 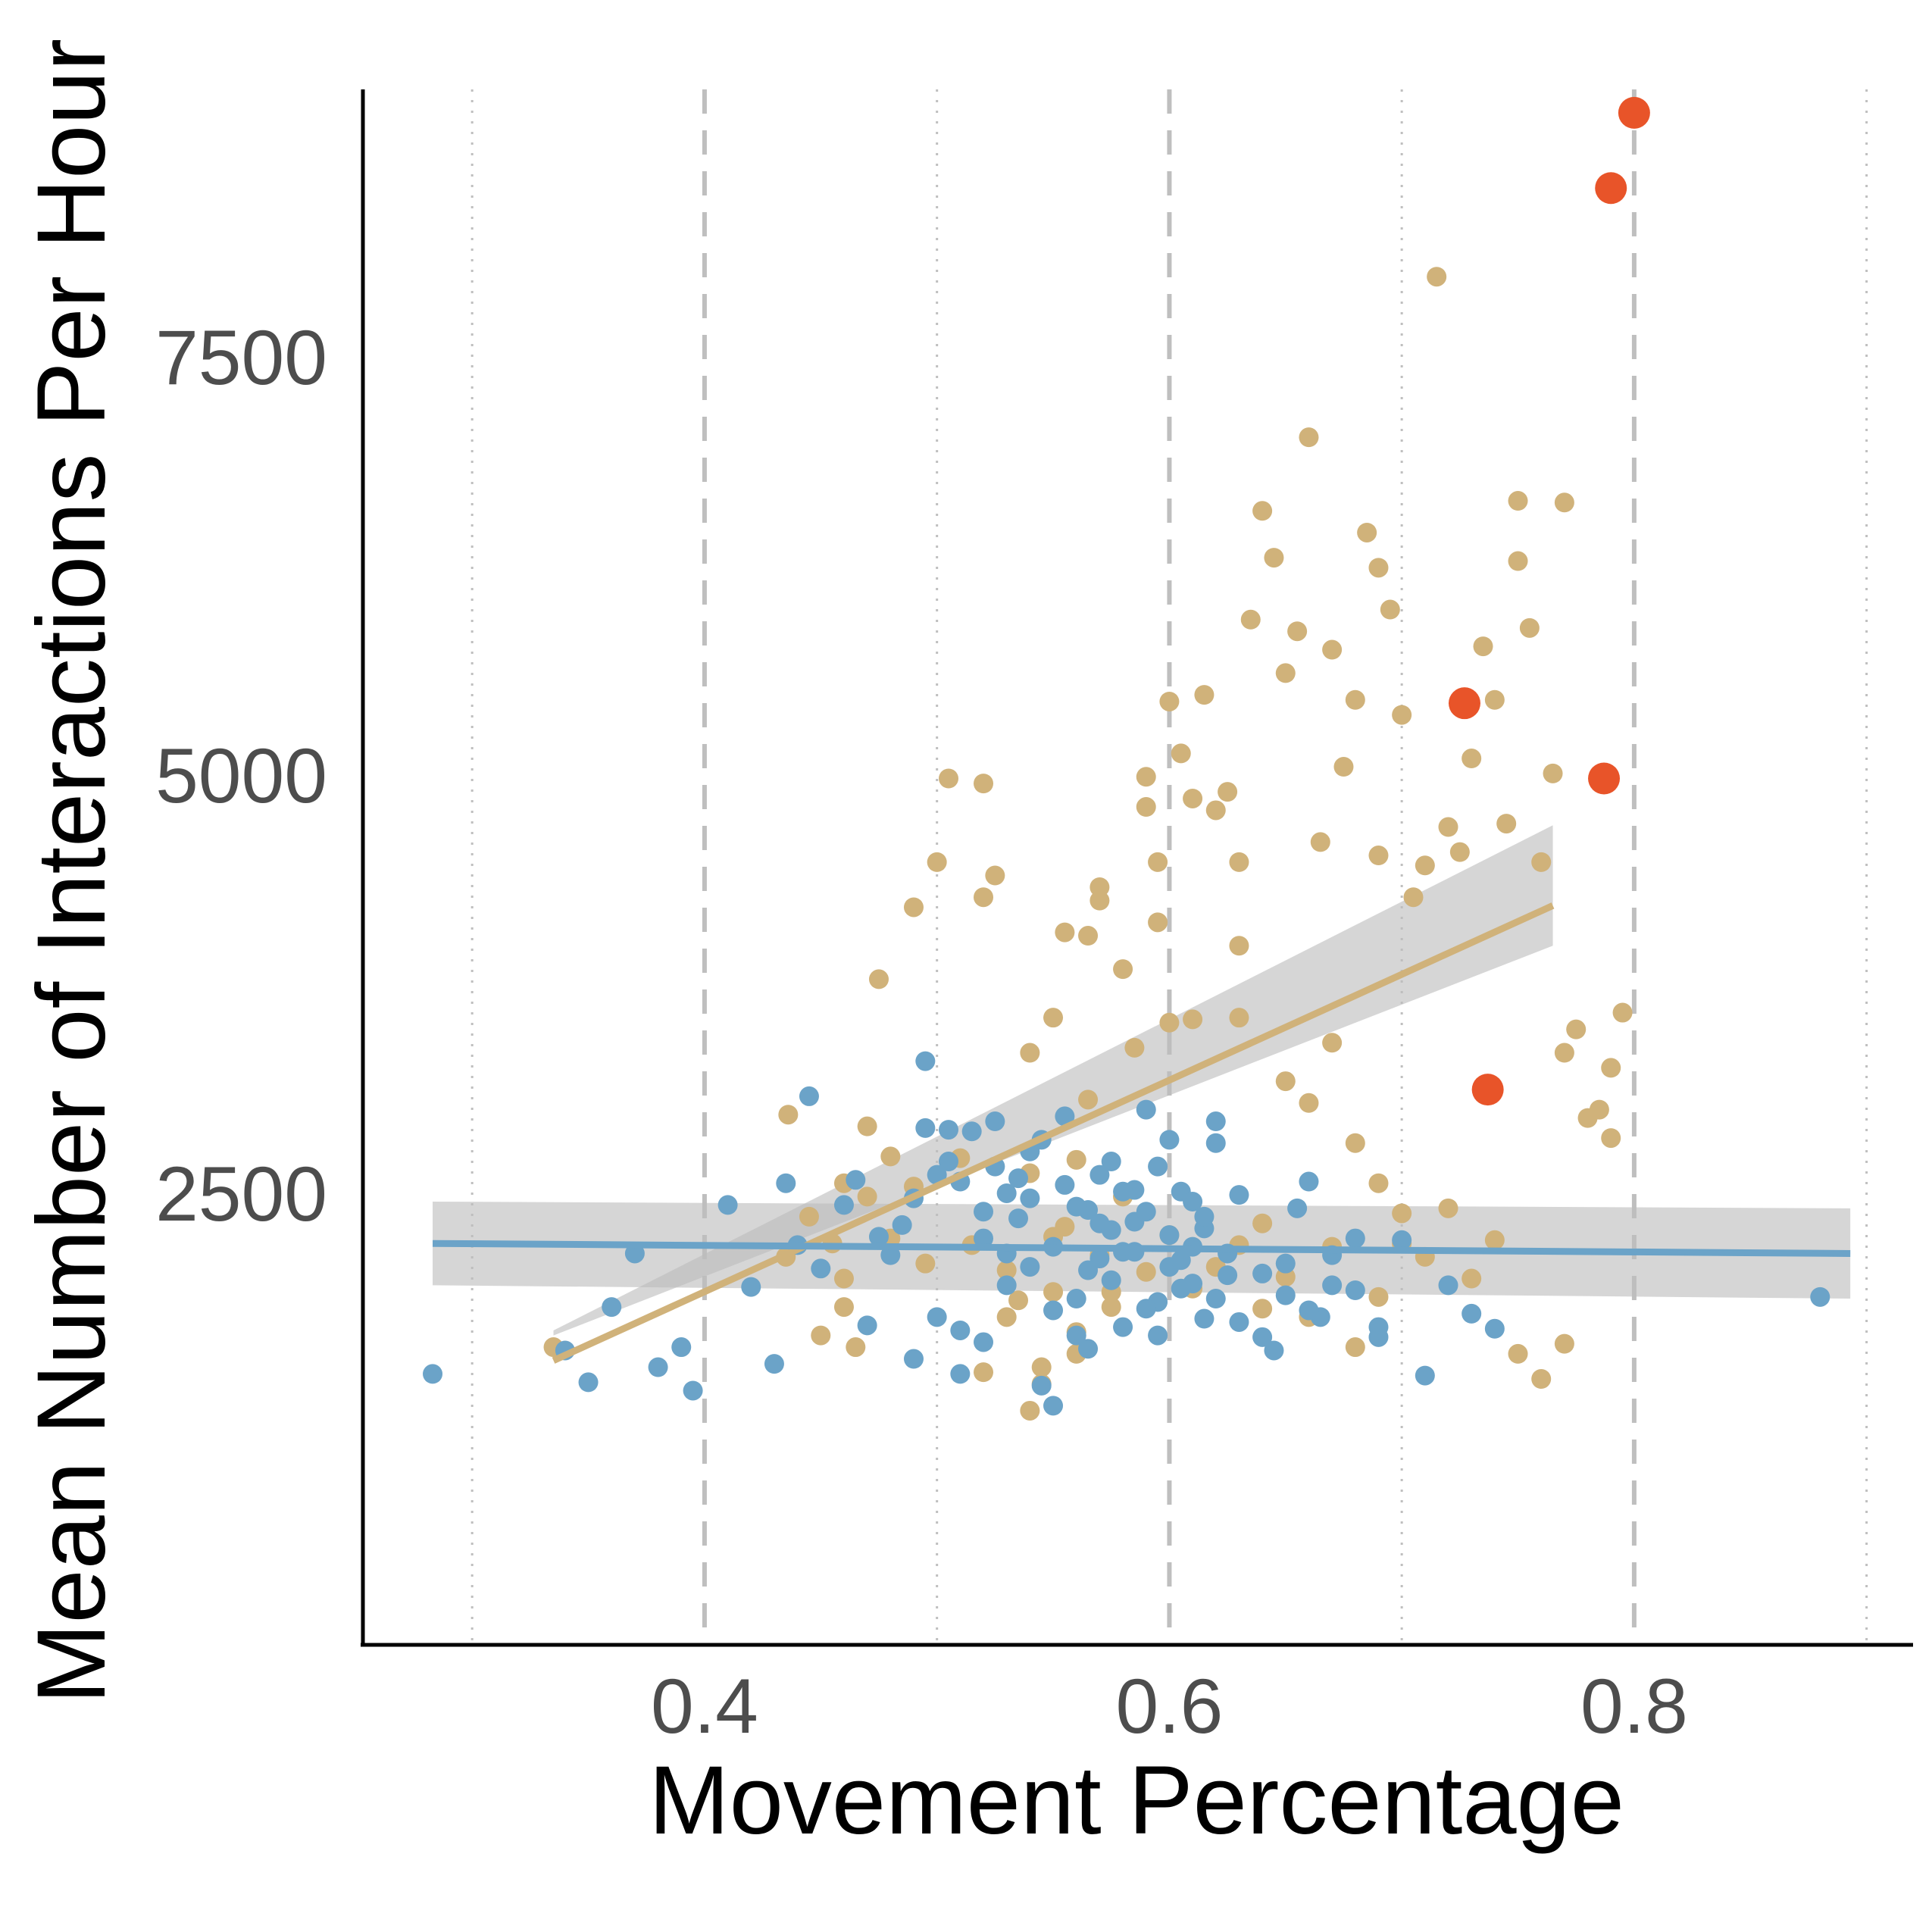 I want to click on x-axis-title: Movement Percentage, so click(x=1136, y=1801).